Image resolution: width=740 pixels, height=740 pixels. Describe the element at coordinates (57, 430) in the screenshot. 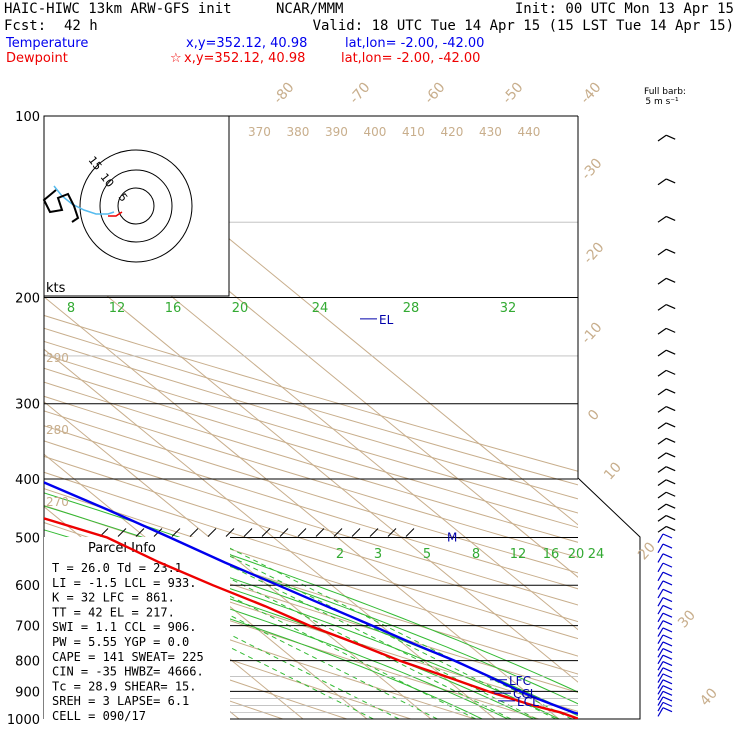

I see `theta-left-label: 280` at that location.